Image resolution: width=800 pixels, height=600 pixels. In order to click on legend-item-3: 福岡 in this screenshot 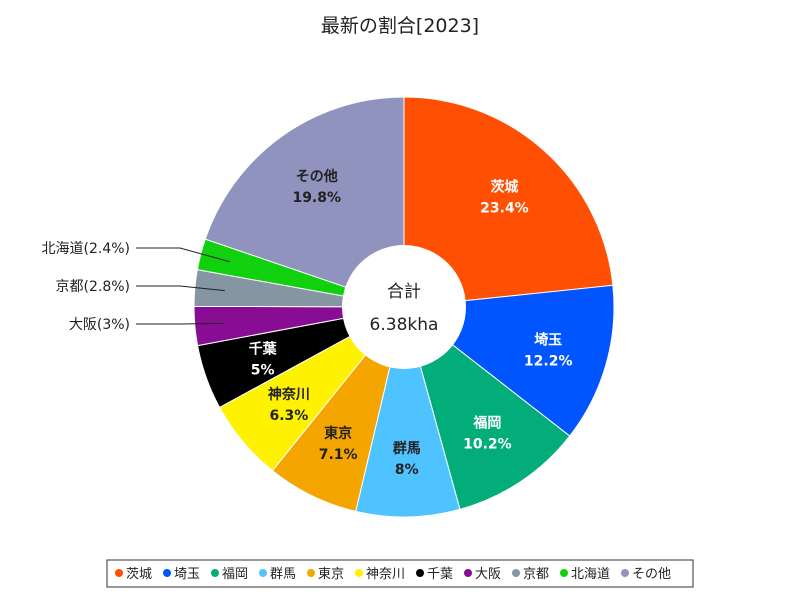, I will do `click(235, 574)`.